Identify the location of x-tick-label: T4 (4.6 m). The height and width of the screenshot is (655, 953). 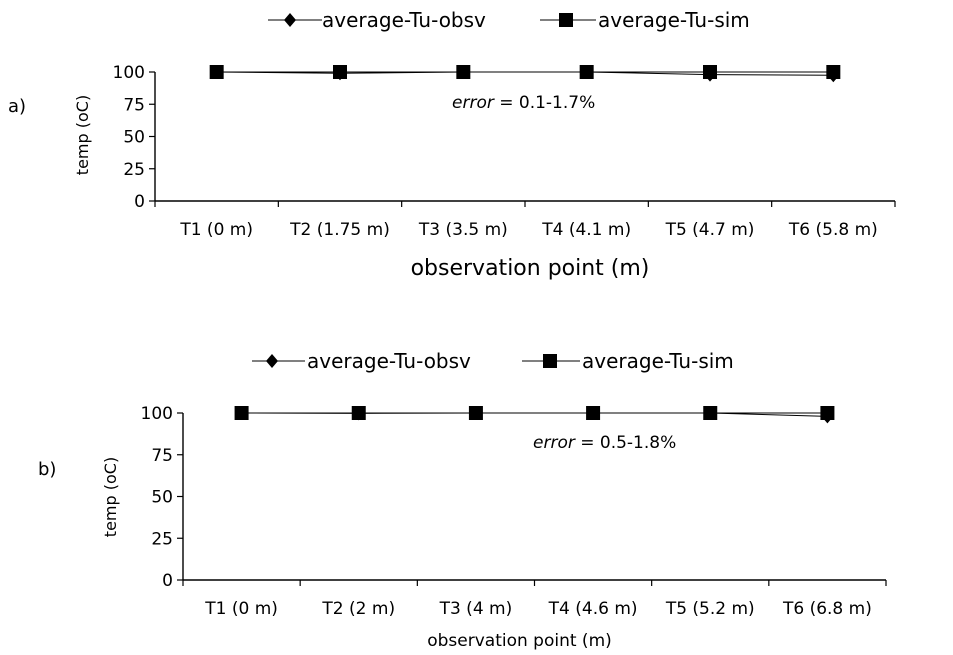
(593, 609).